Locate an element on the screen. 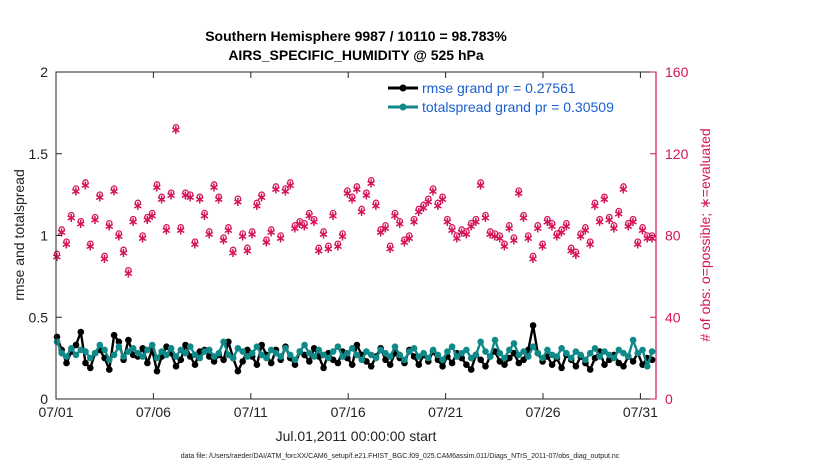 The height and width of the screenshot is (470, 830). legend-rmse-label: rmse grand pr = 0.27561 is located at coordinates (499, 88).